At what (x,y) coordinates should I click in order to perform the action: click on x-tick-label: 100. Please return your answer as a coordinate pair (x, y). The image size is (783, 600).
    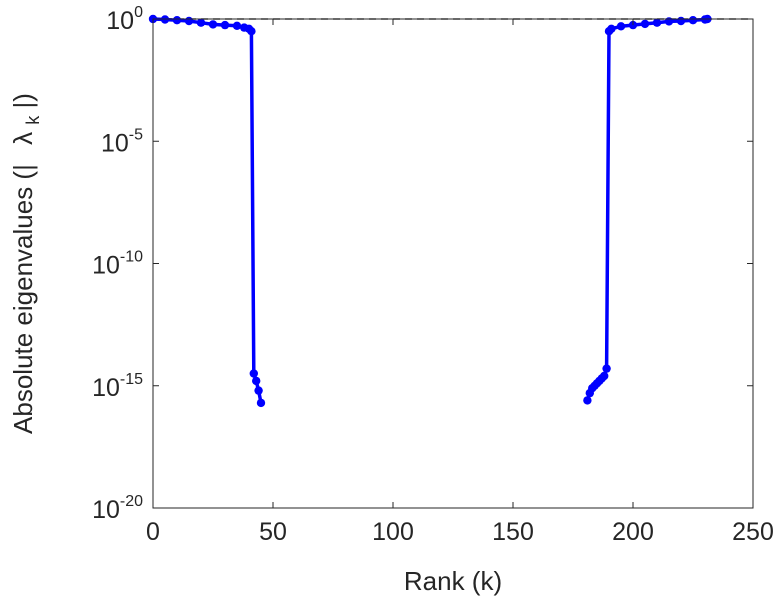
    Looking at the image, I should click on (393, 532).